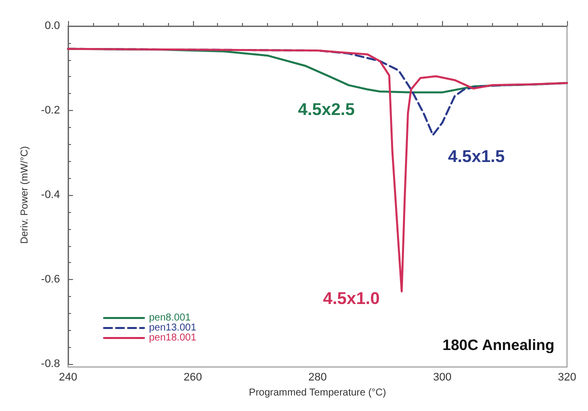 The width and height of the screenshot is (588, 411). I want to click on x-axis-title: Programmed Temperature (°C), so click(317, 393).